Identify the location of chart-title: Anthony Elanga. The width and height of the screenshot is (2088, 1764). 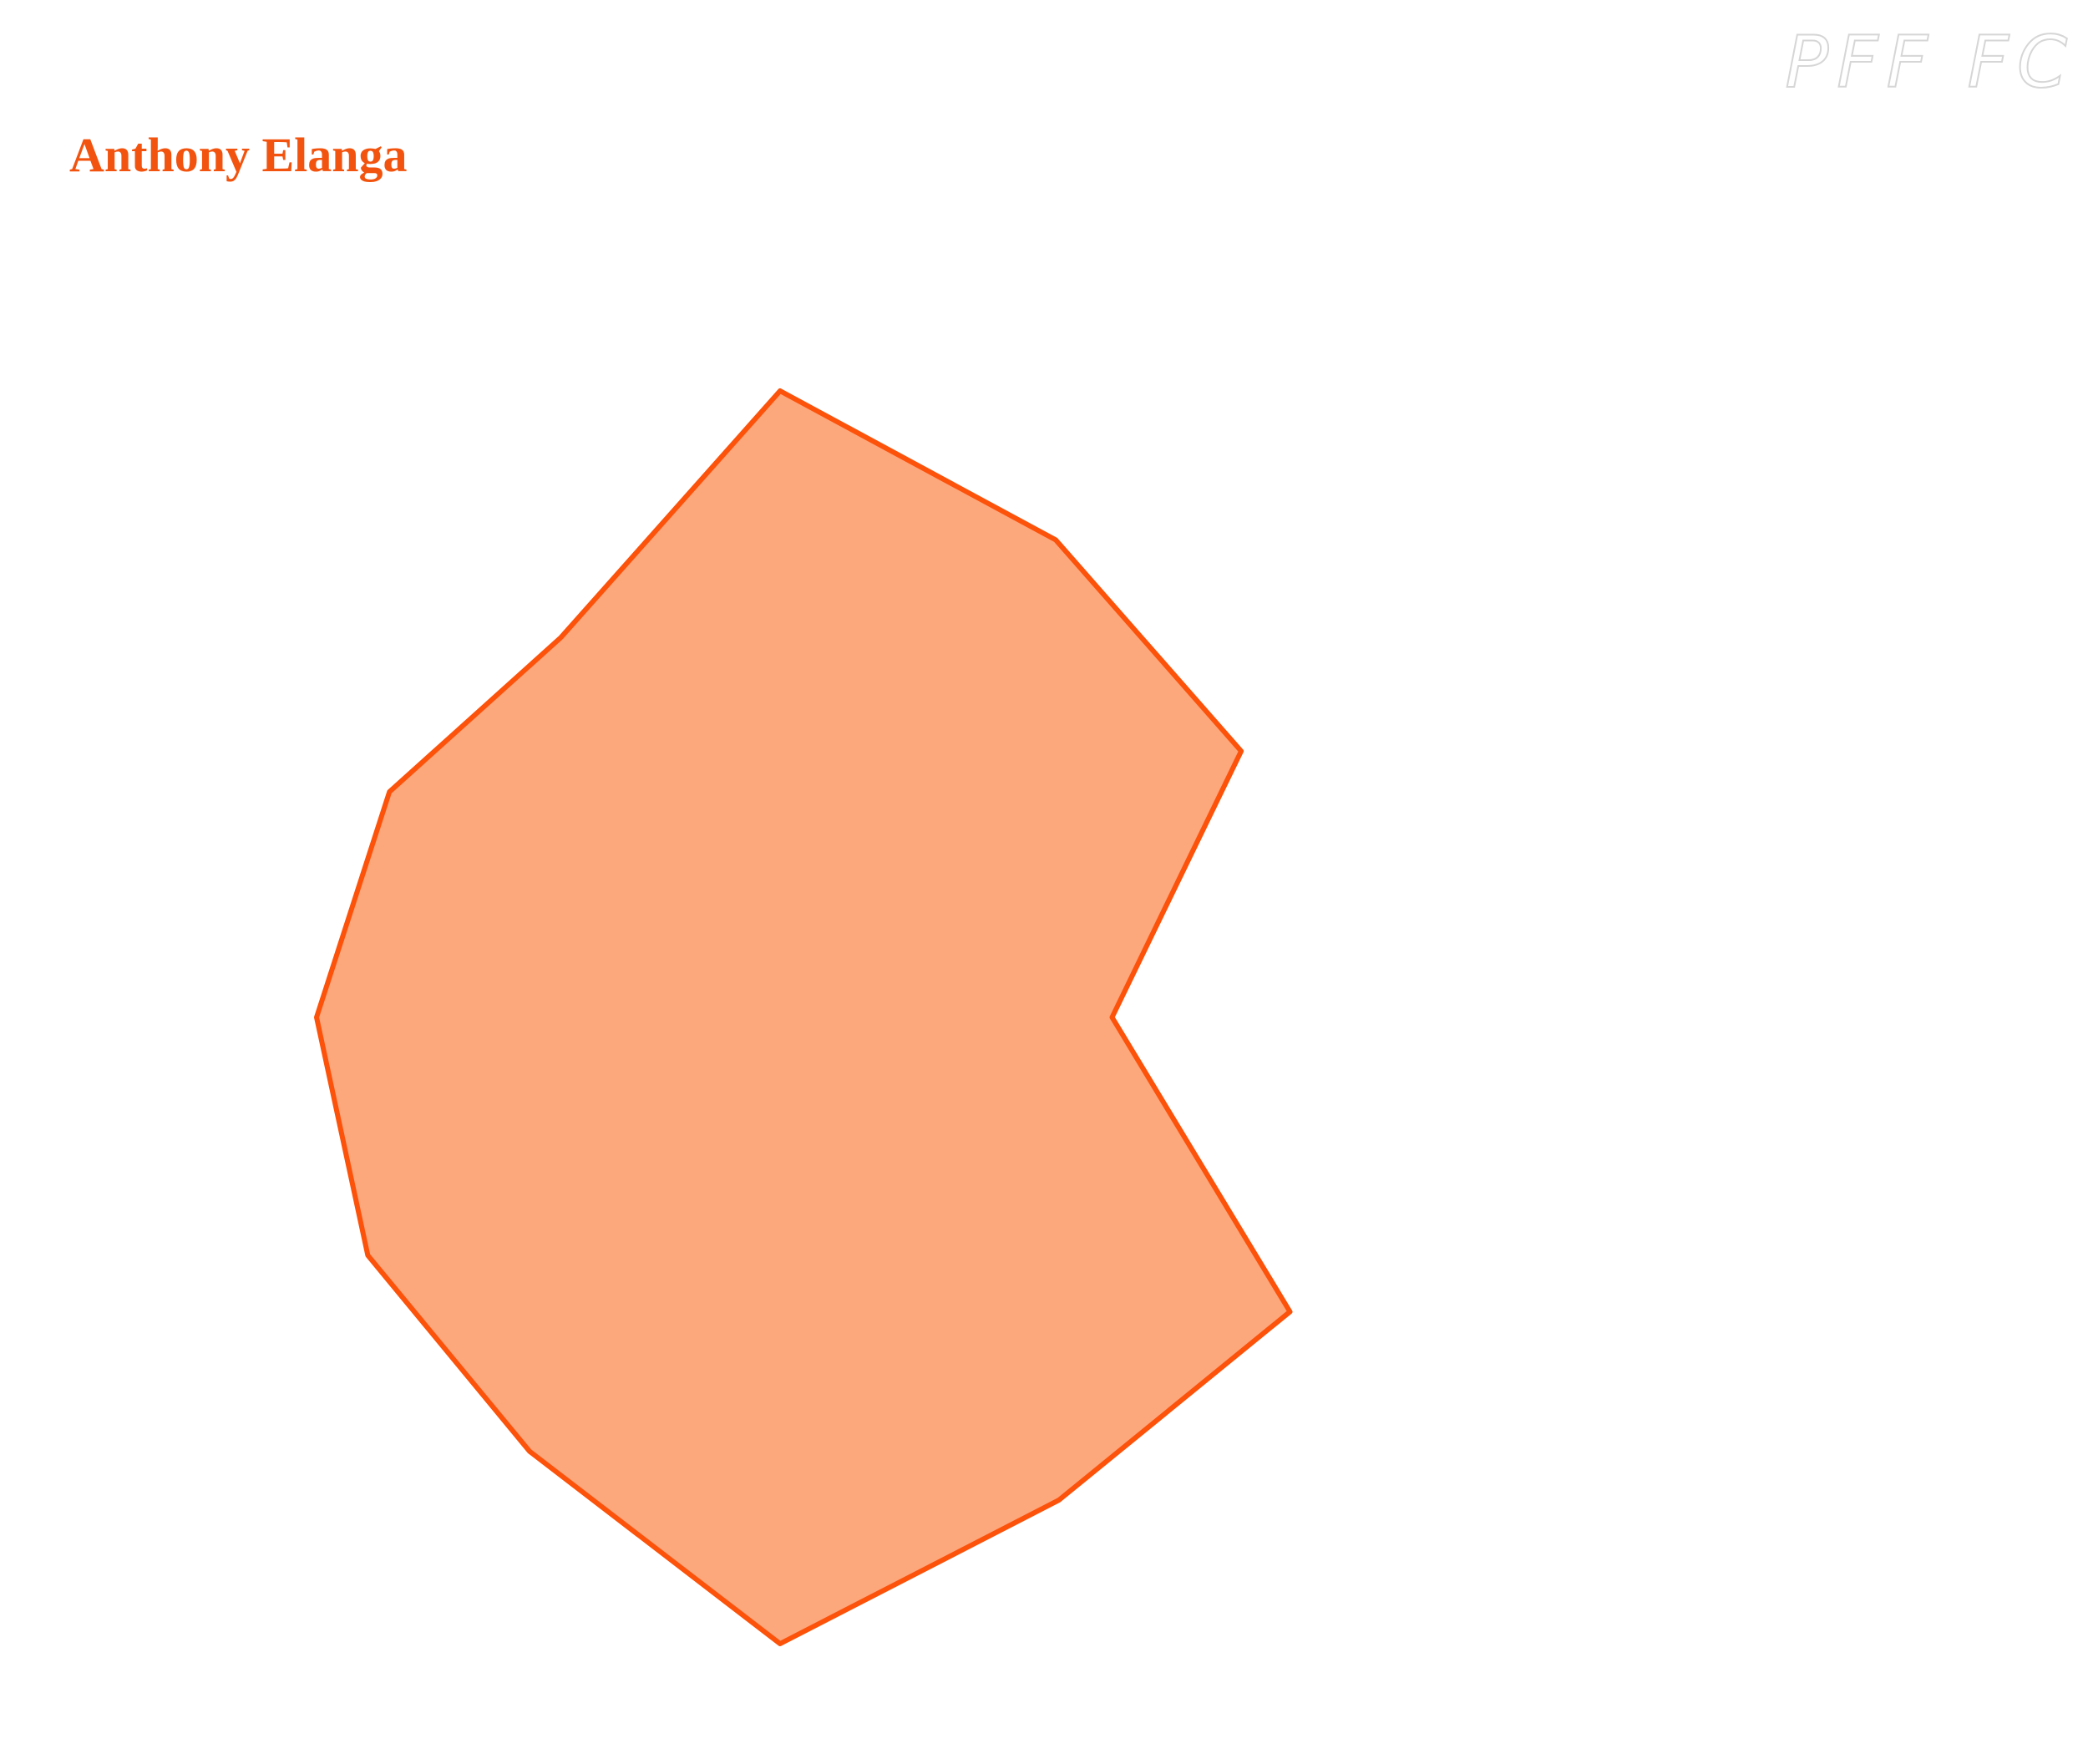
(239, 155).